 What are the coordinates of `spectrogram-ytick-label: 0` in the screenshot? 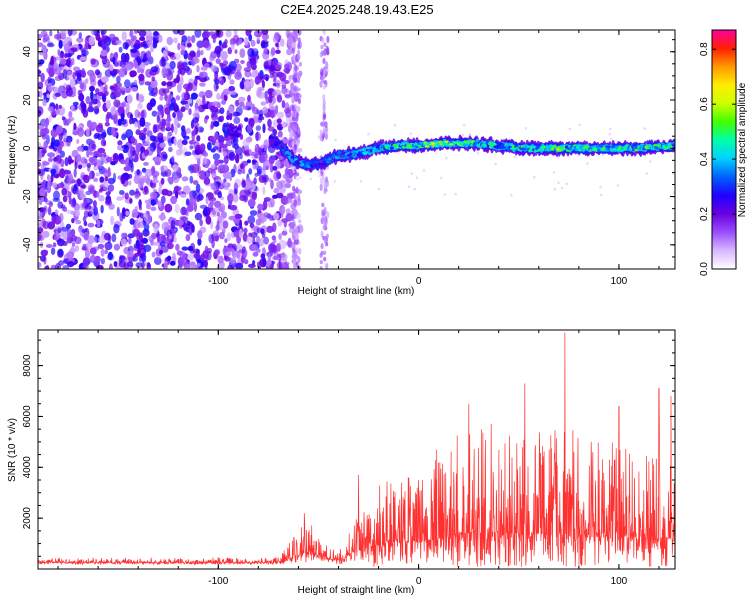 It's located at (27, 148).